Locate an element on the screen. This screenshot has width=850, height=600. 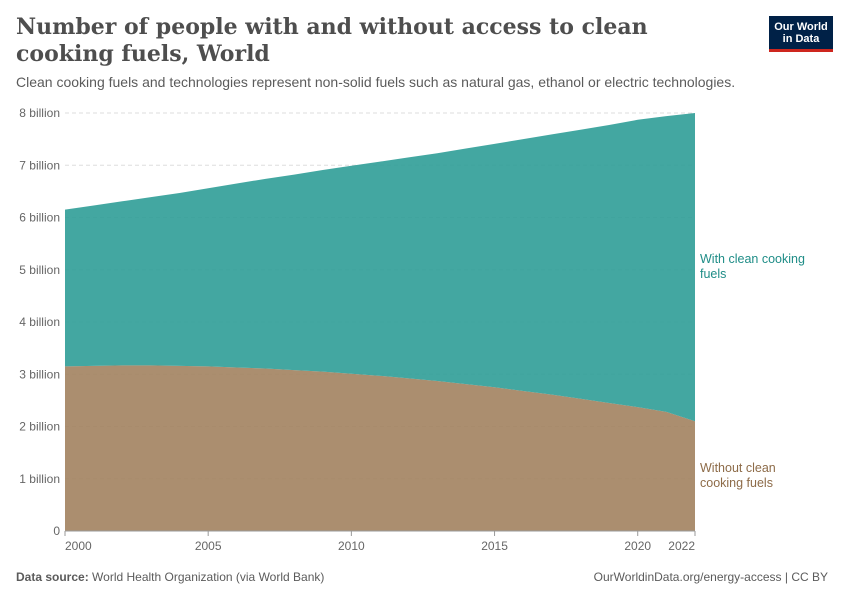
y-tick-label: 0 is located at coordinates (56, 531).